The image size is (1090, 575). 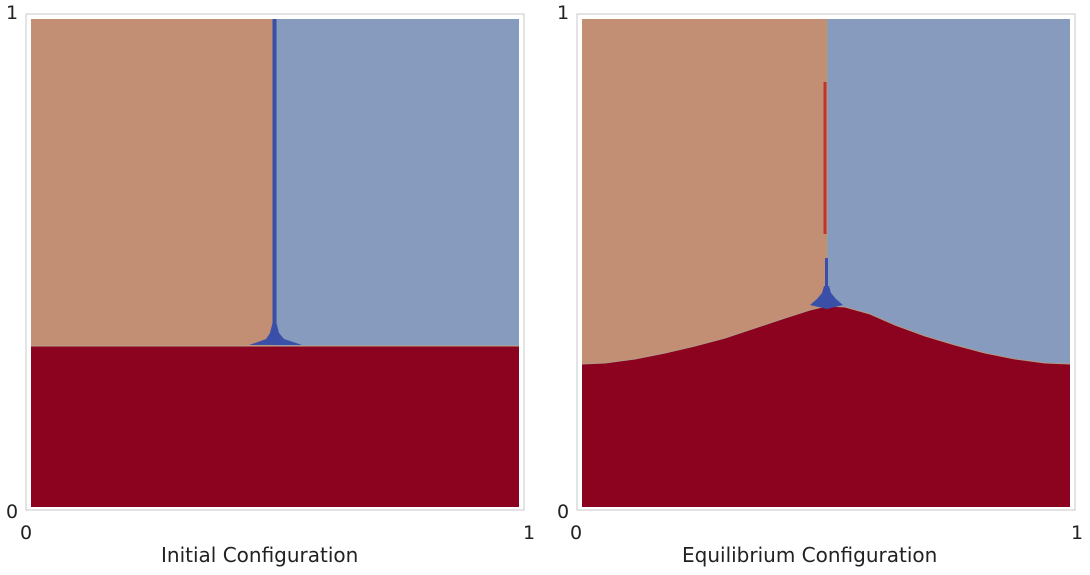 I want to click on red-sliver, so click(x=825, y=158).